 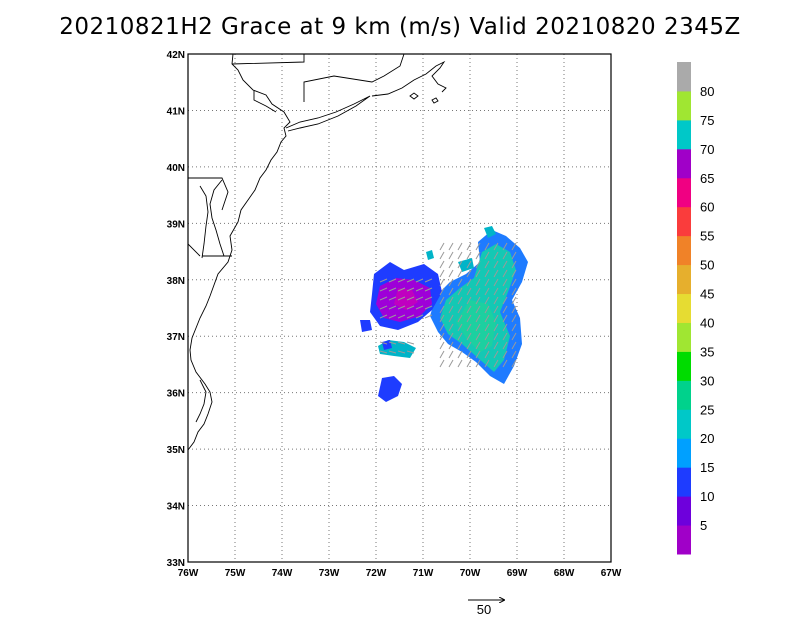 I want to click on lon-tick-label: 74W, so click(x=282, y=573).